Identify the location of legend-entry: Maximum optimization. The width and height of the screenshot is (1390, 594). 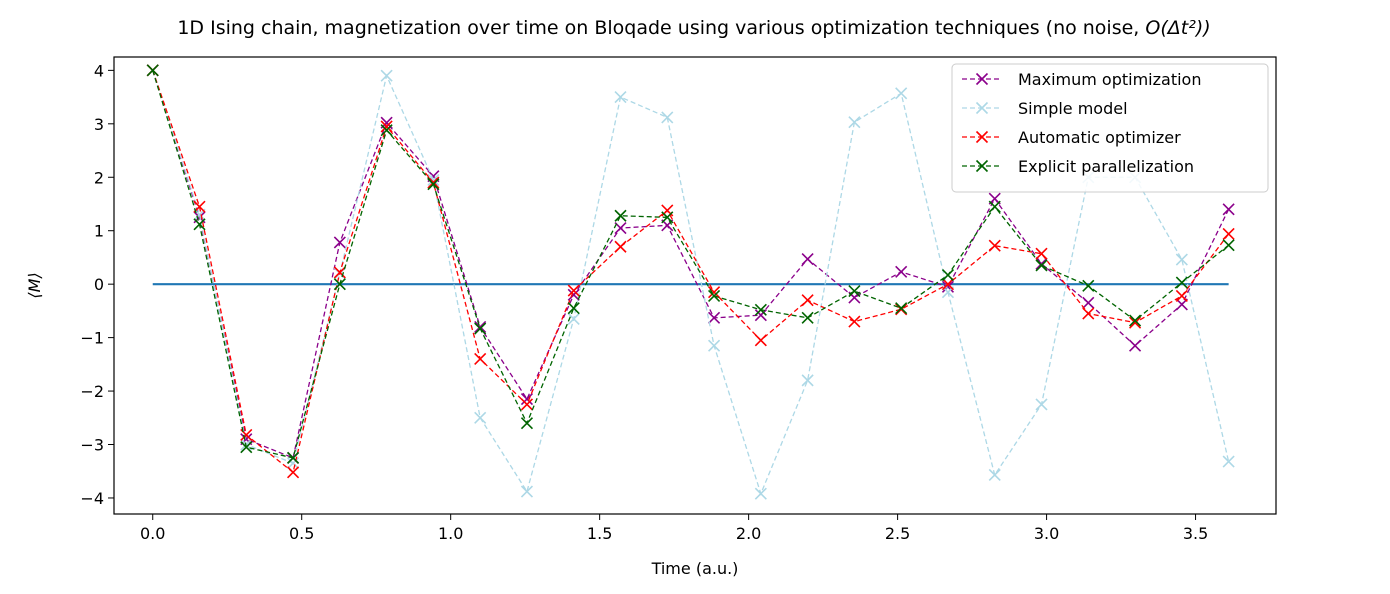
(1081, 79).